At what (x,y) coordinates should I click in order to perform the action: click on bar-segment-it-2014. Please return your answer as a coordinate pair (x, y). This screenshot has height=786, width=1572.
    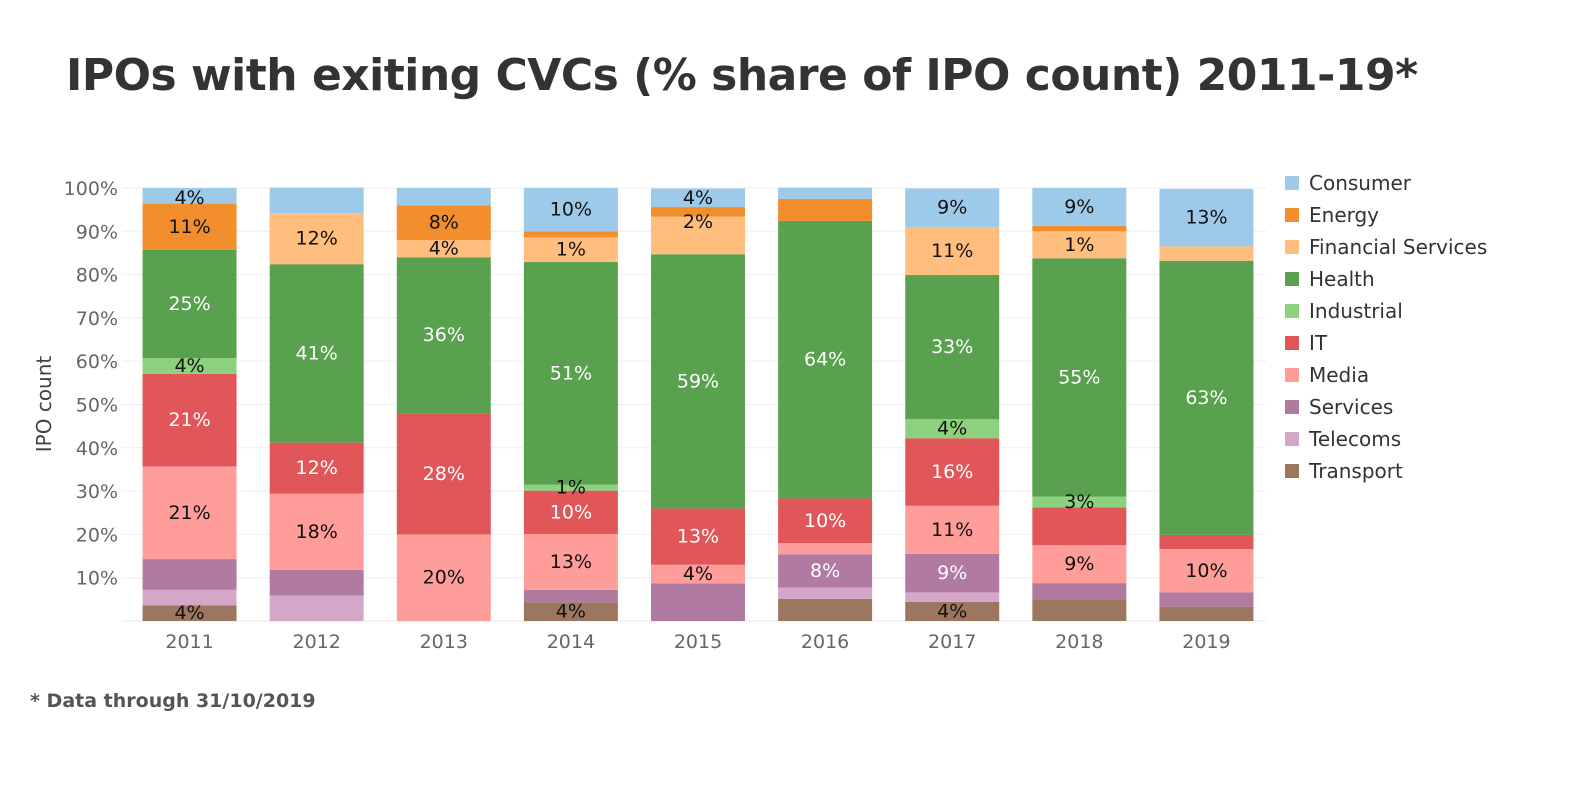
    Looking at the image, I should click on (570, 512).